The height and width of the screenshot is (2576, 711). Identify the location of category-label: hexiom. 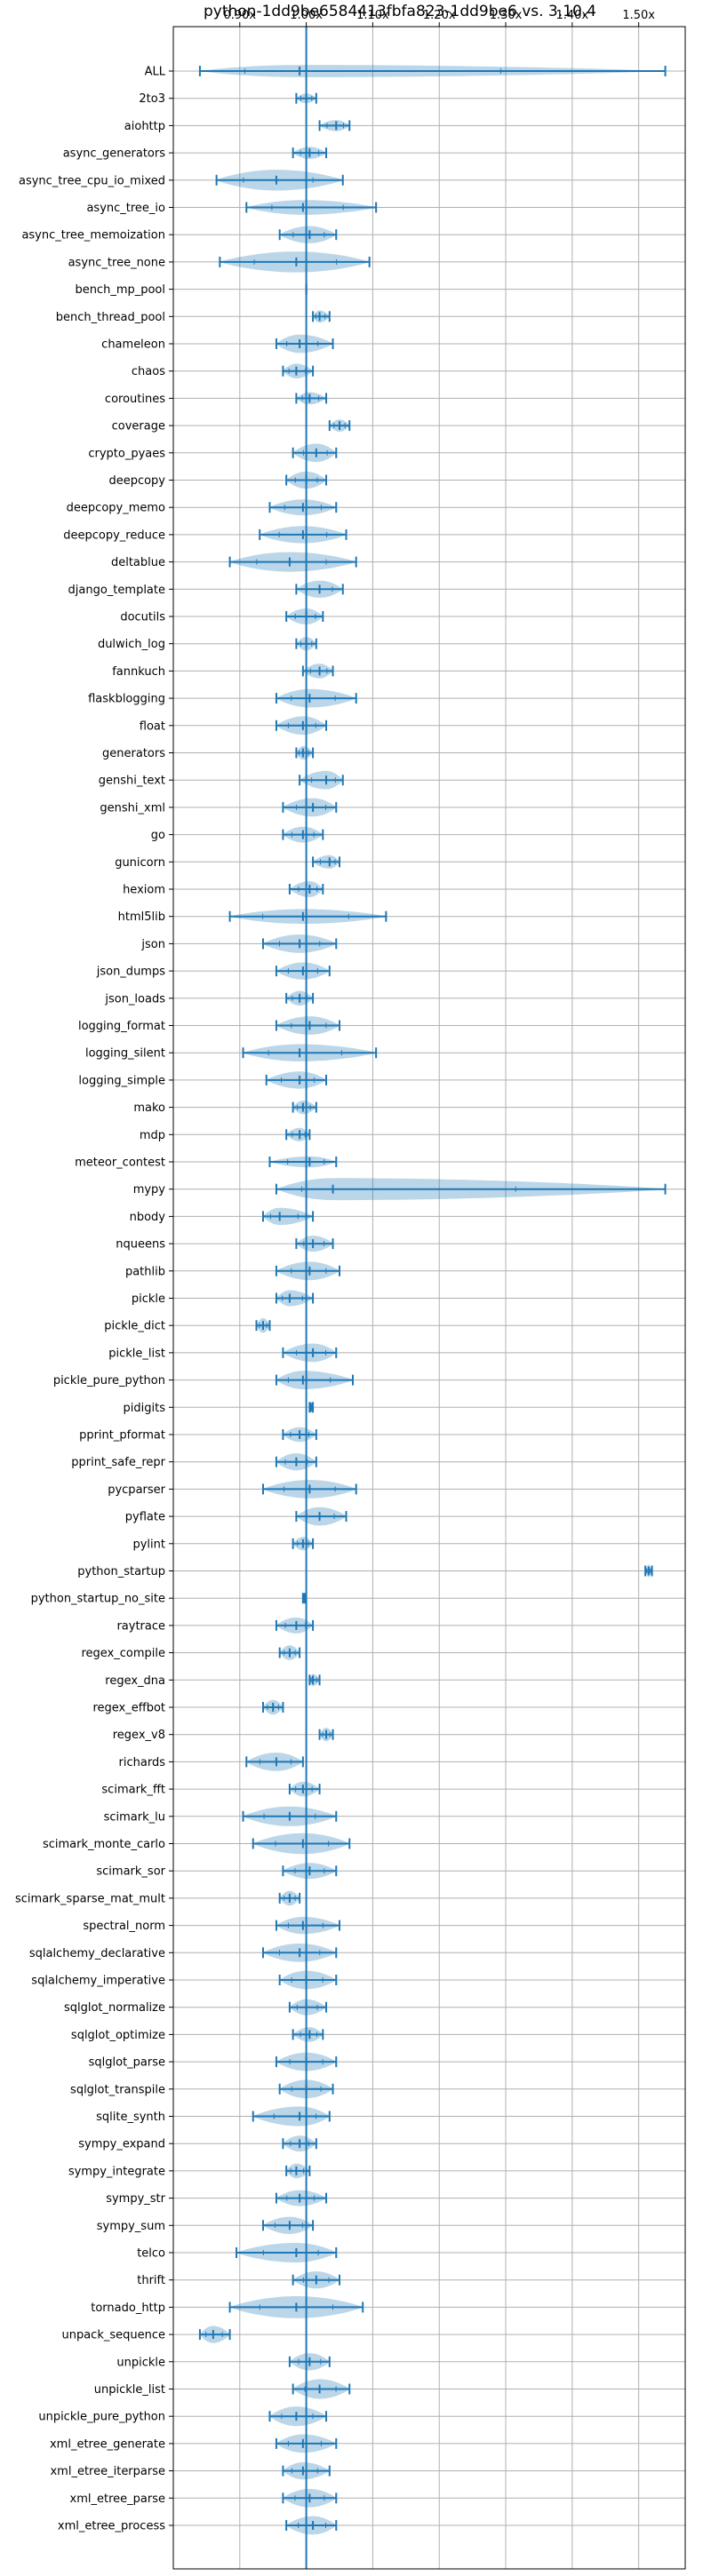
(144, 890).